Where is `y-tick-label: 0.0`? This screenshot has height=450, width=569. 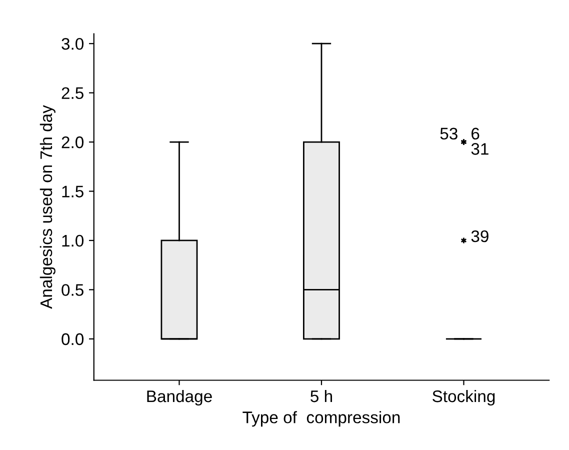
y-tick-label: 0.0 is located at coordinates (73, 339).